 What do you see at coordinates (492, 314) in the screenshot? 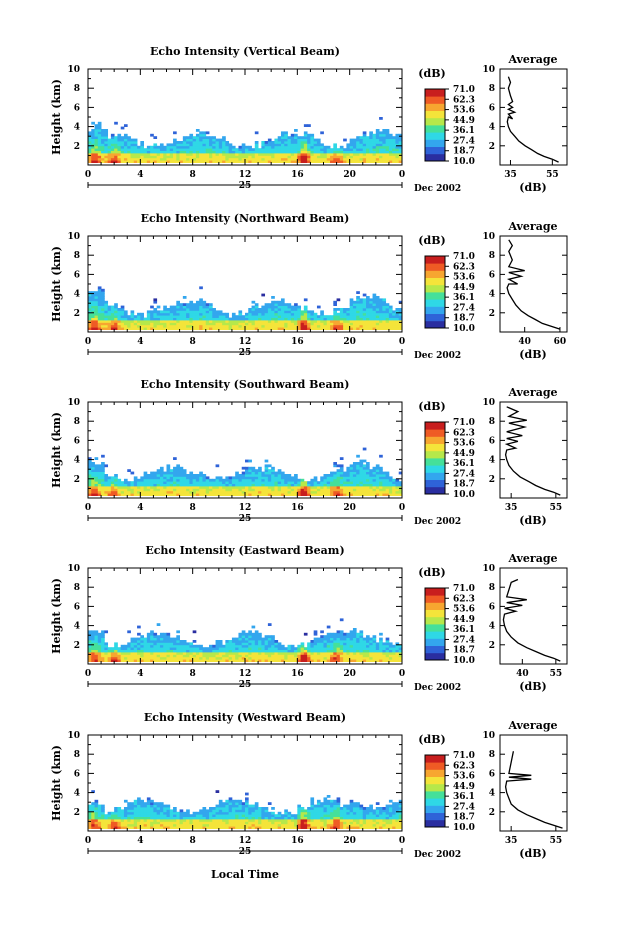
I see `avg-y-tick-label: 2` at bounding box center [492, 314].